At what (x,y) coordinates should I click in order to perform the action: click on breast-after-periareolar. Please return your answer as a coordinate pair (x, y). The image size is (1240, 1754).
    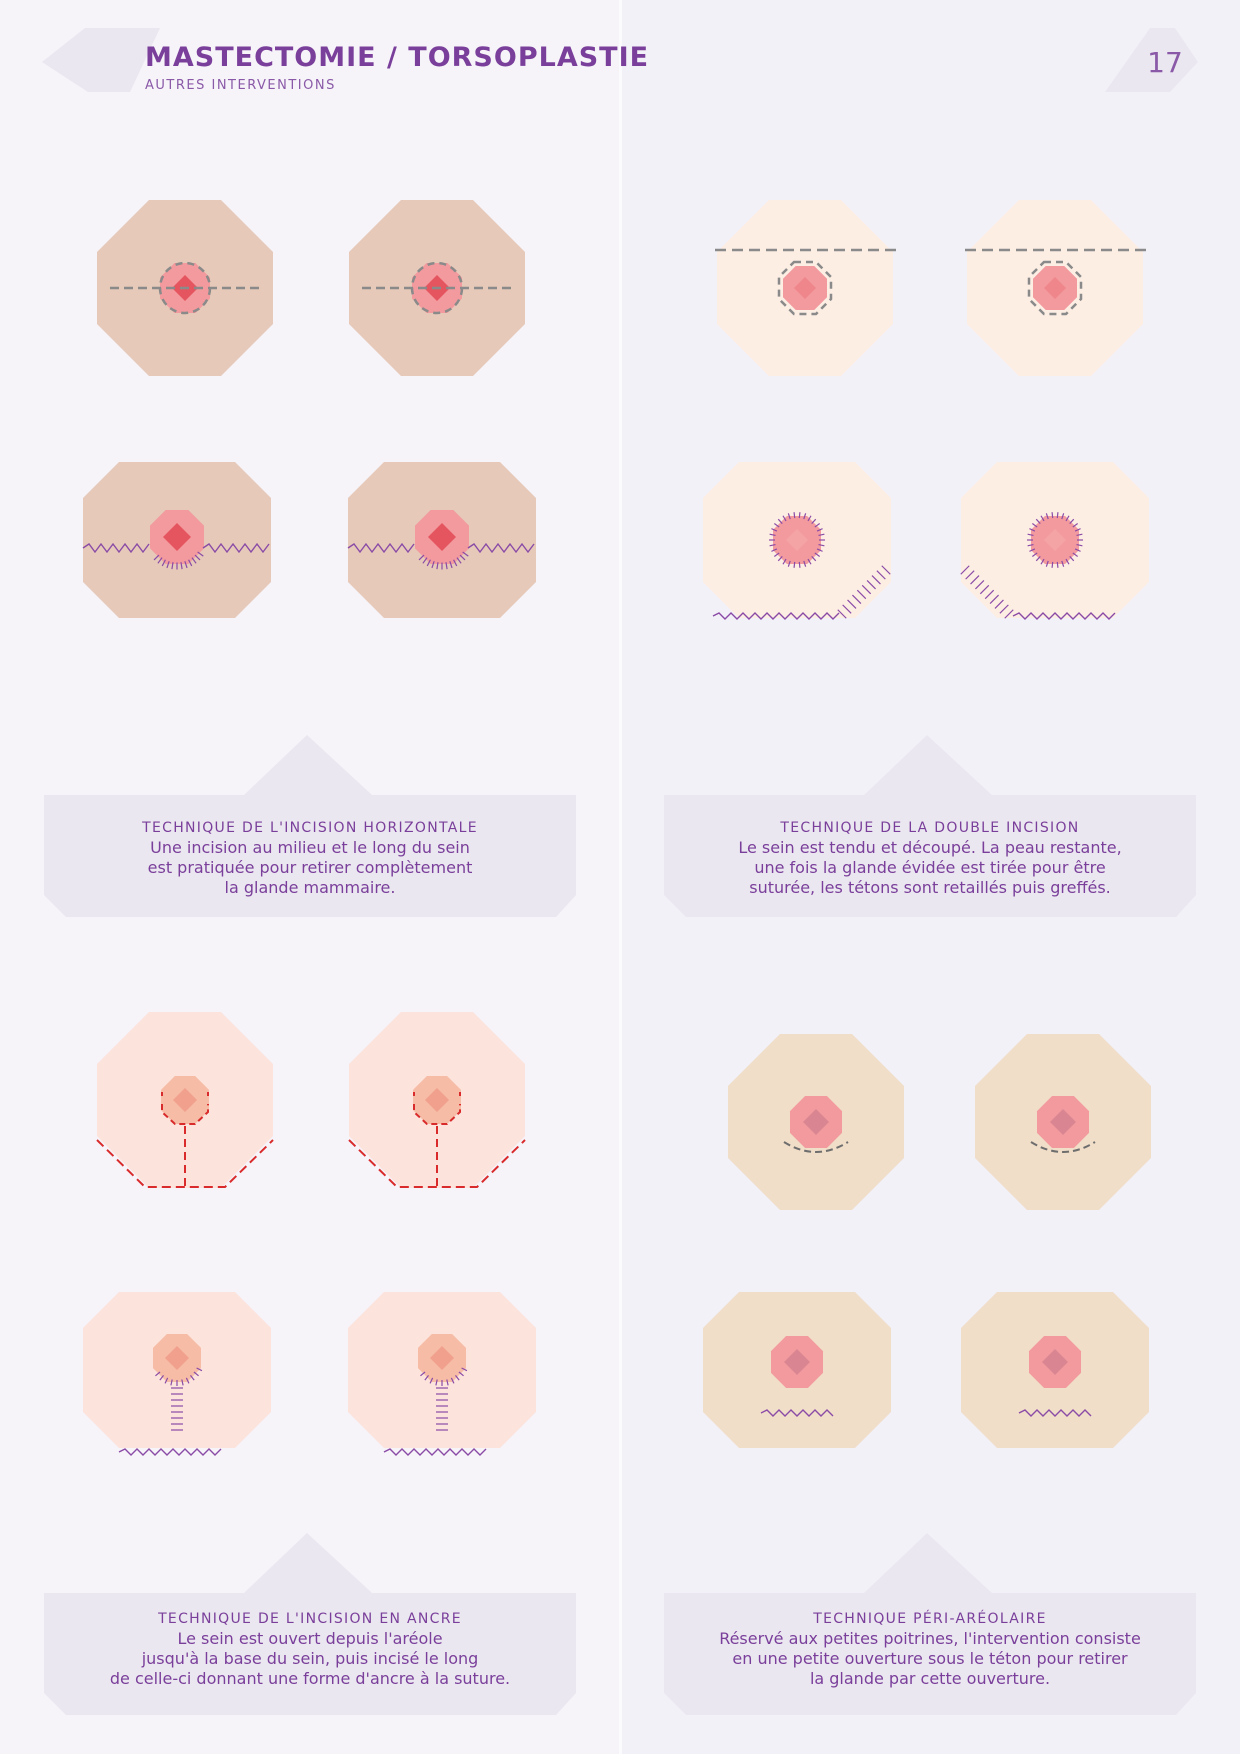
    Looking at the image, I should click on (1055, 1370).